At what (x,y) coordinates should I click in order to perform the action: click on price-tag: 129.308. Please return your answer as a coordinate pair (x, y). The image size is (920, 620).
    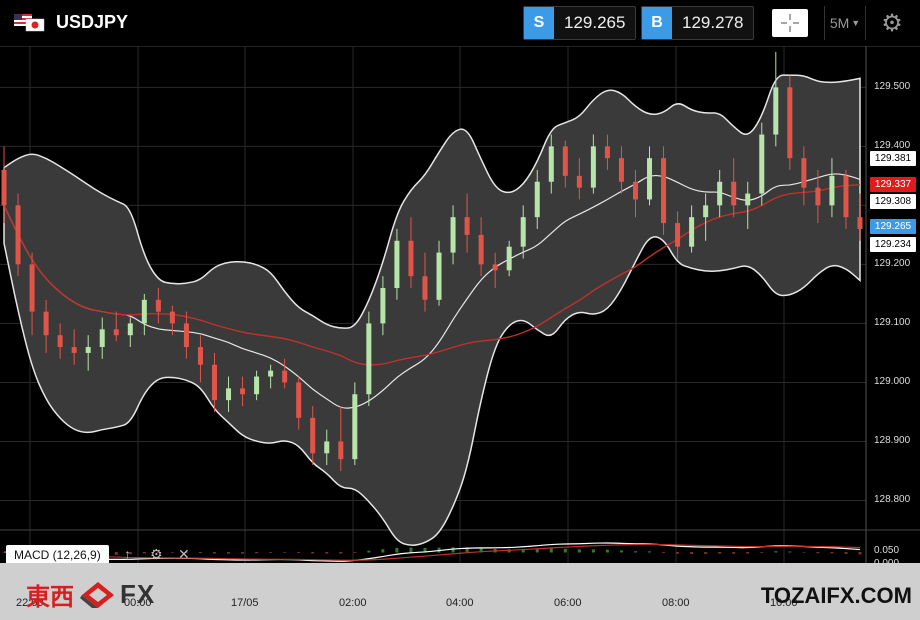
    Looking at the image, I should click on (893, 201).